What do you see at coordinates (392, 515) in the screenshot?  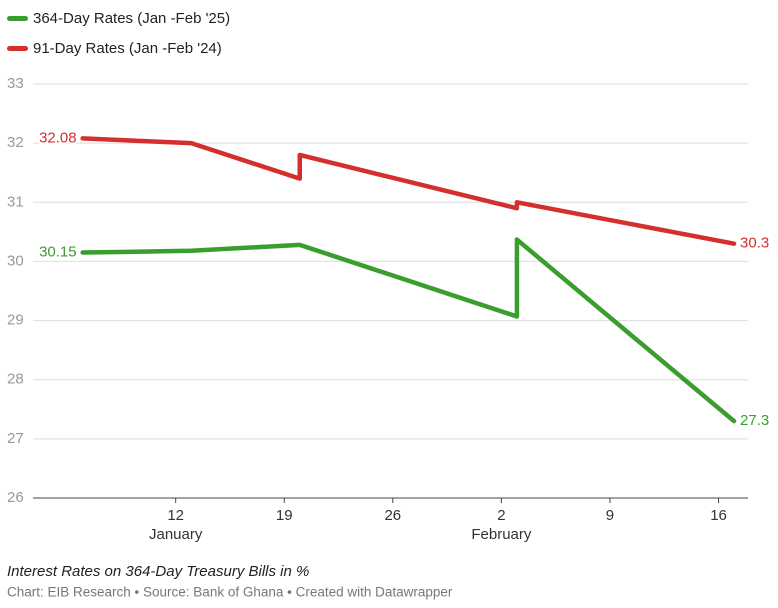 I see `x-tick-label: 26` at bounding box center [392, 515].